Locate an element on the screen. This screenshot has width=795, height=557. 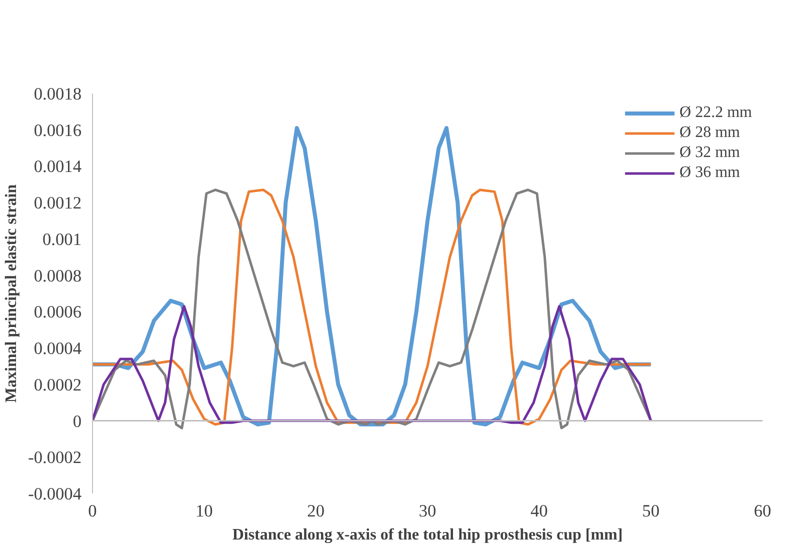
x-tick-label: 40 is located at coordinates (539, 511).